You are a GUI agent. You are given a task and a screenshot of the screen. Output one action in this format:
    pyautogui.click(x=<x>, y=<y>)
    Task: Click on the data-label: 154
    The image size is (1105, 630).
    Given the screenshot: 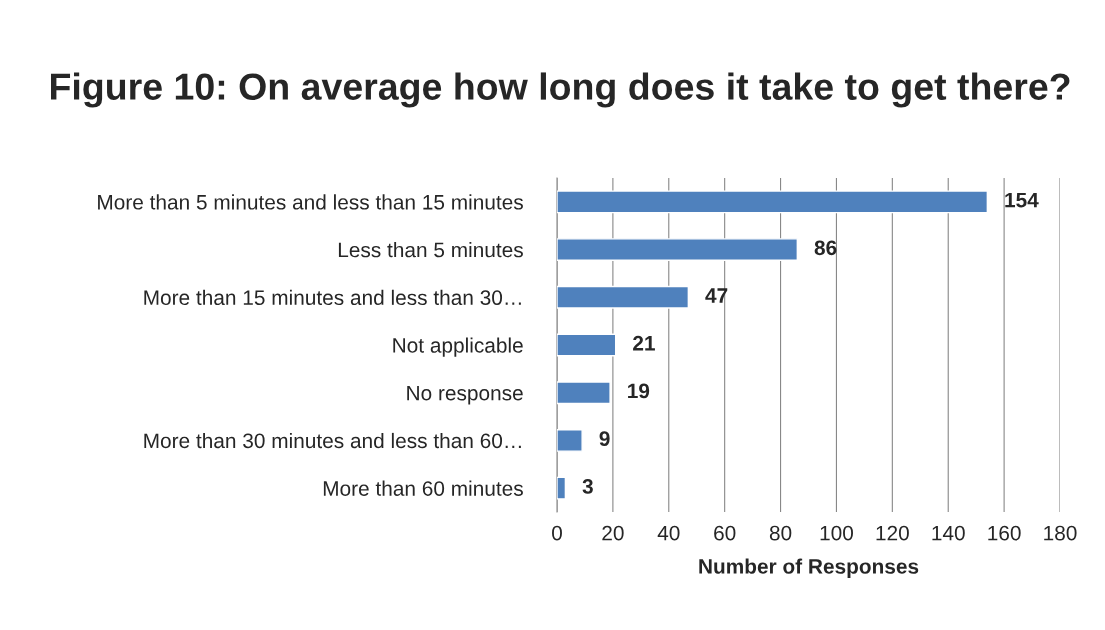 What is the action you would take?
    pyautogui.click(x=1022, y=200)
    